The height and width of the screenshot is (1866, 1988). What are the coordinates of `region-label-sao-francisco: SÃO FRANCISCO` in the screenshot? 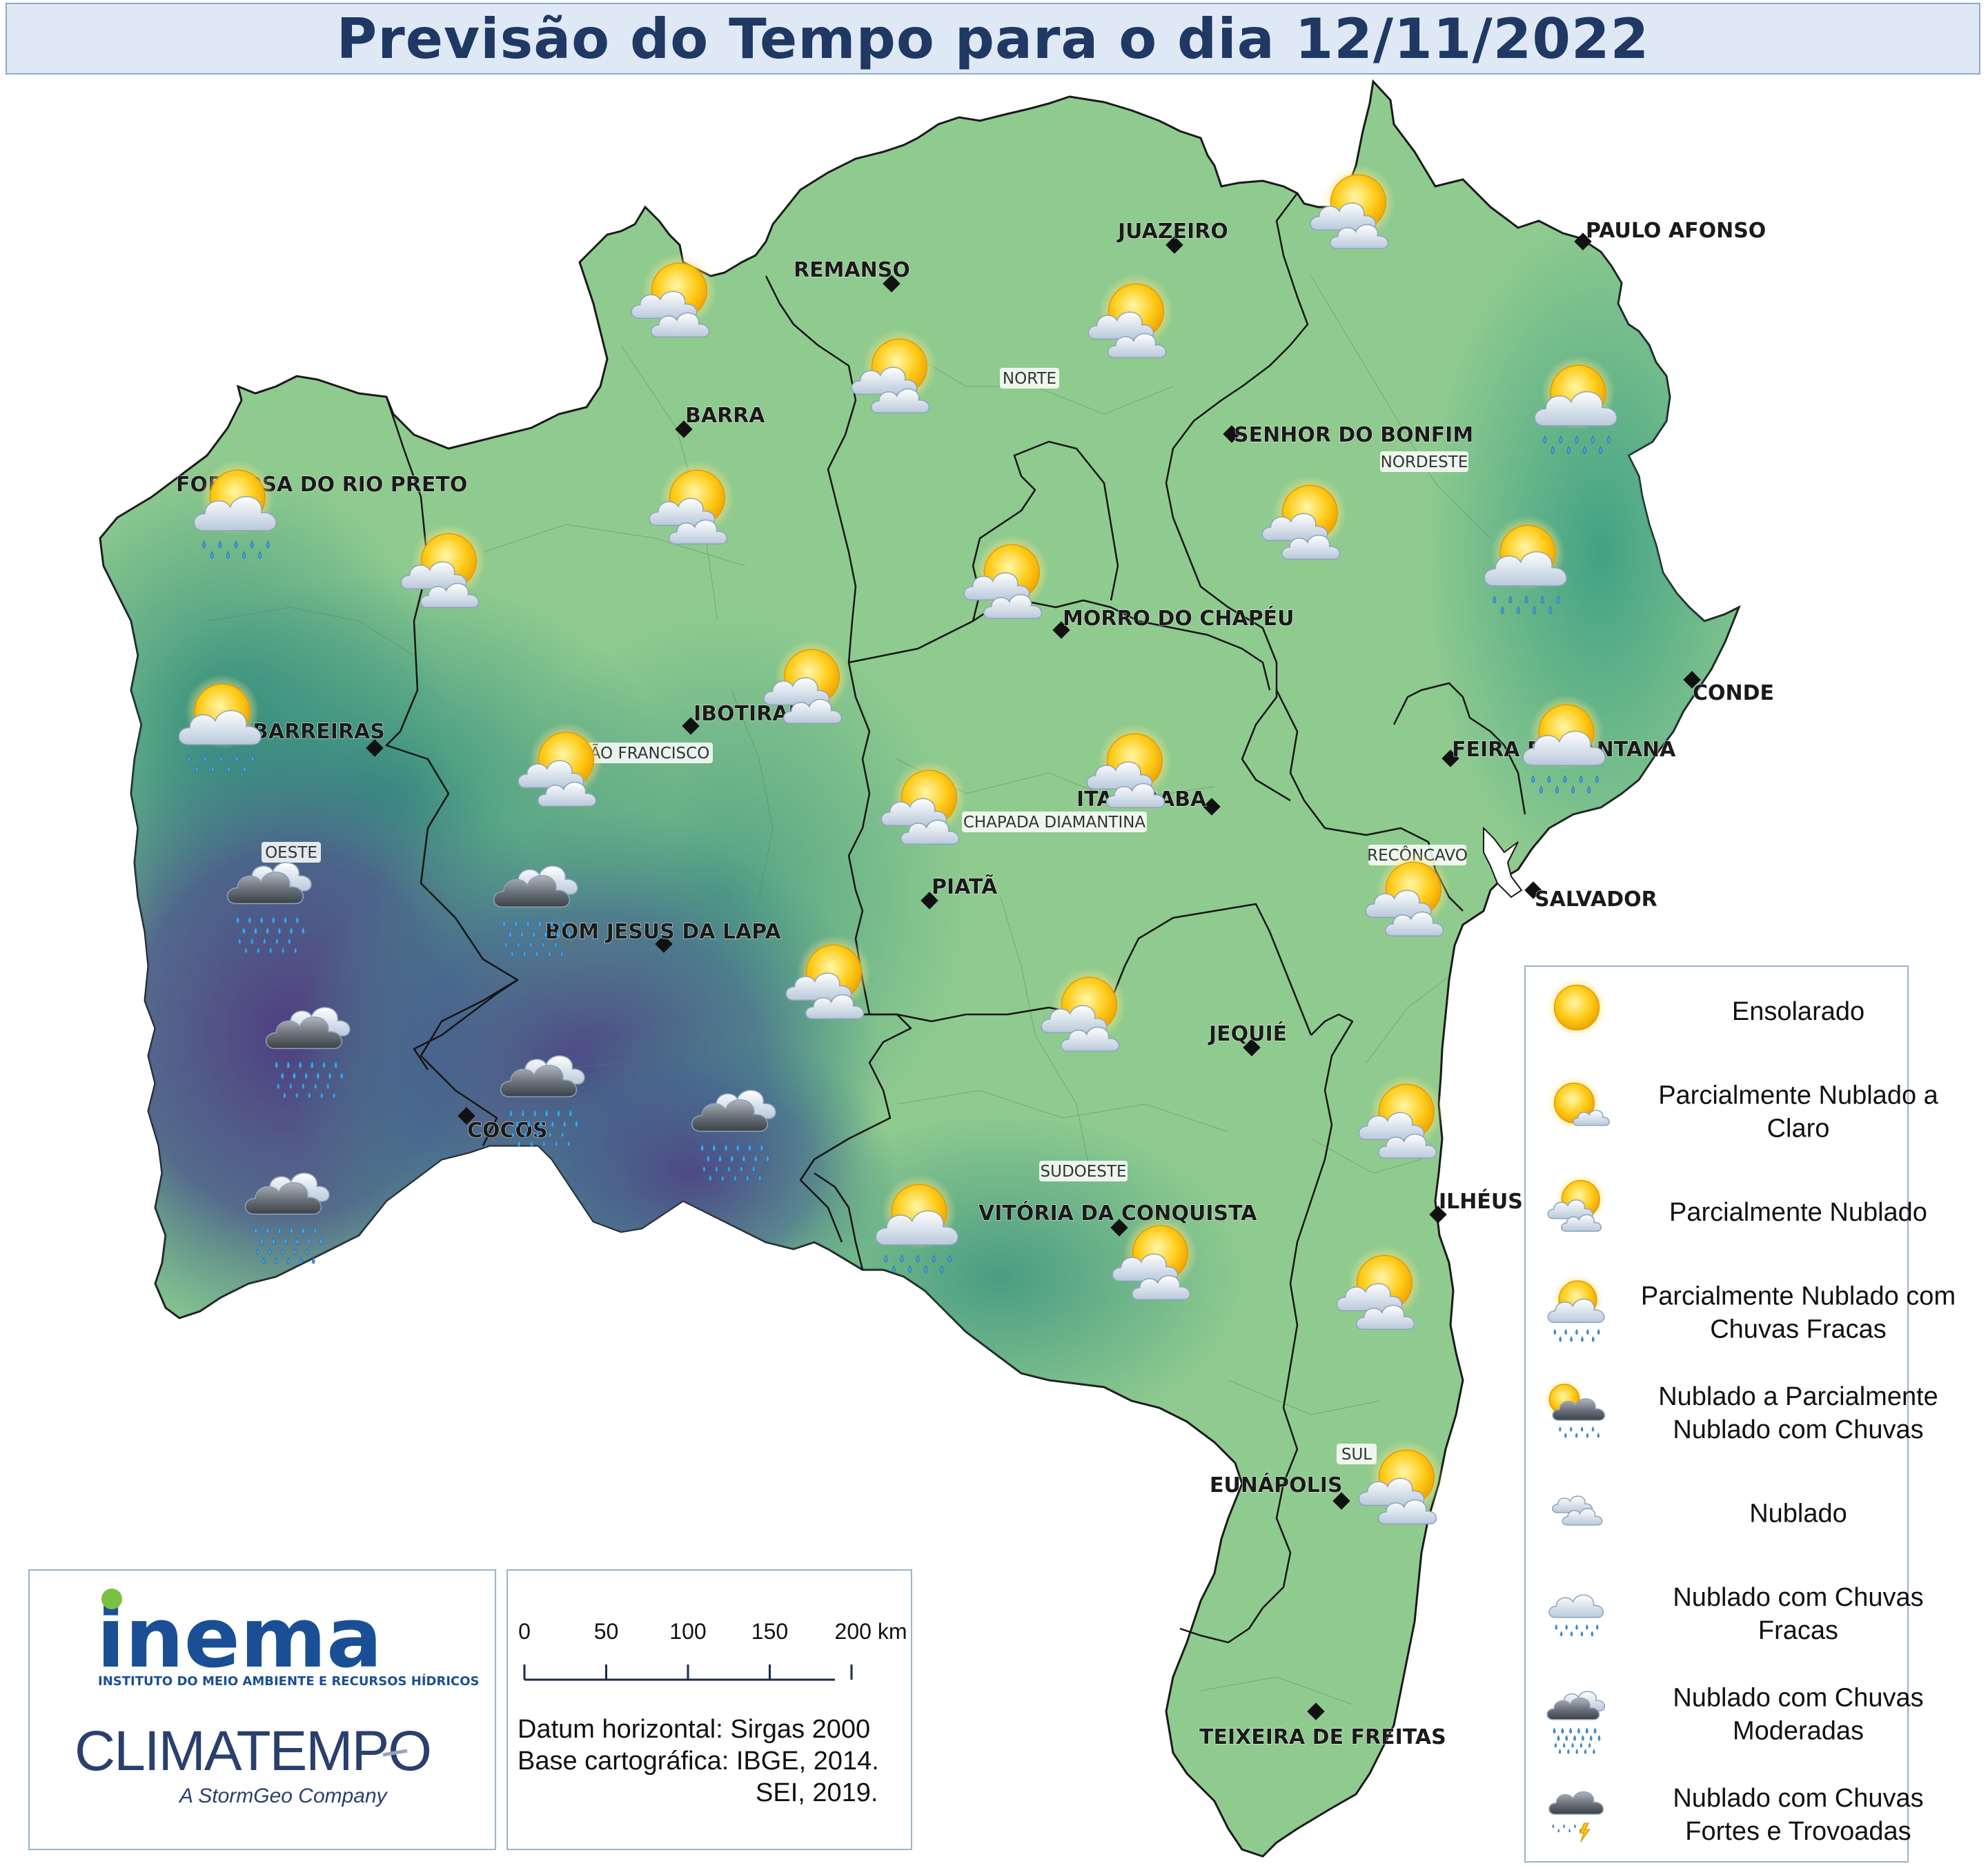 It's located at (644, 753).